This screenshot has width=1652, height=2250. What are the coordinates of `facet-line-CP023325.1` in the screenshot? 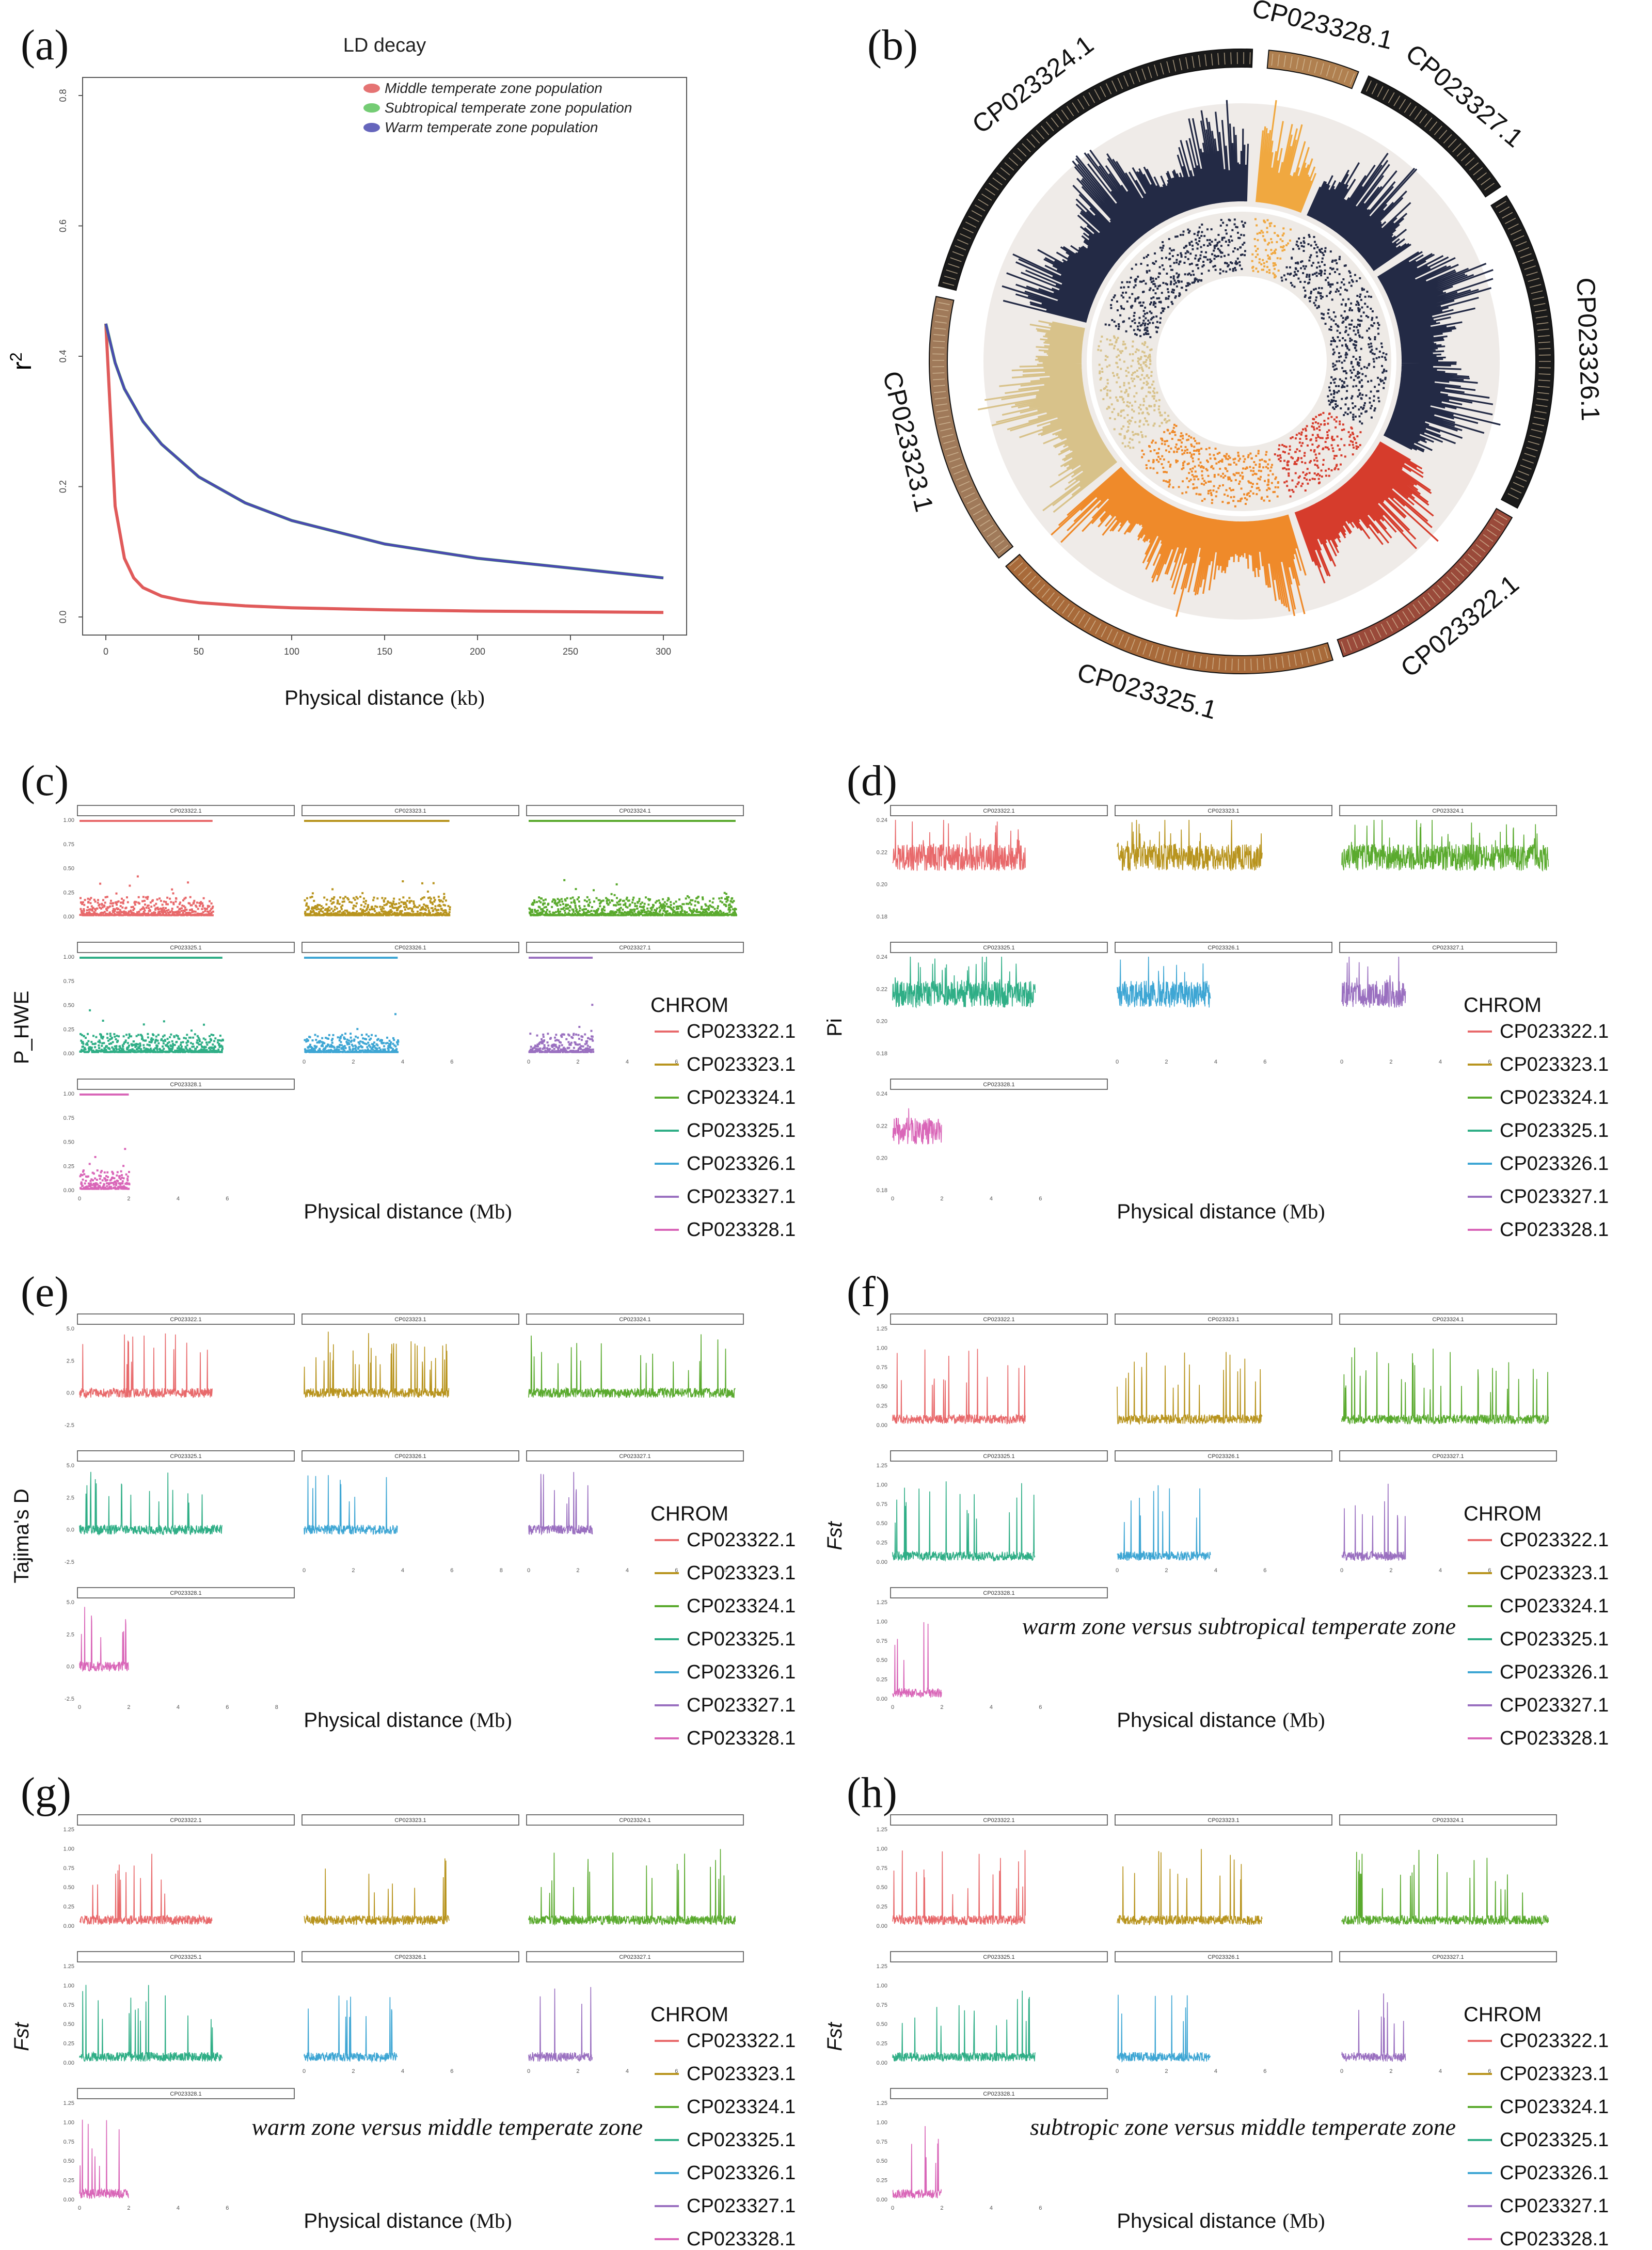 It's located at (964, 2027).